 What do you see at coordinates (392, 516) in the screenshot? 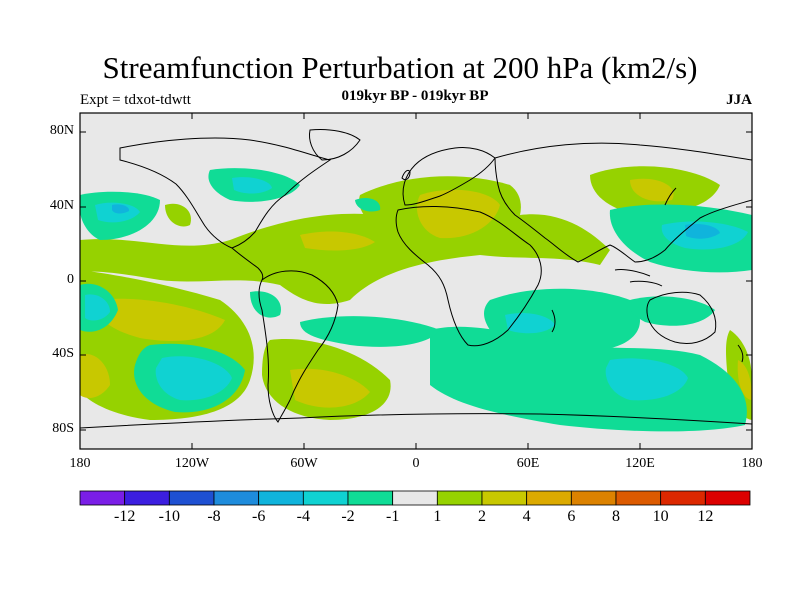
I see `colorbar-label: -1` at bounding box center [392, 516].